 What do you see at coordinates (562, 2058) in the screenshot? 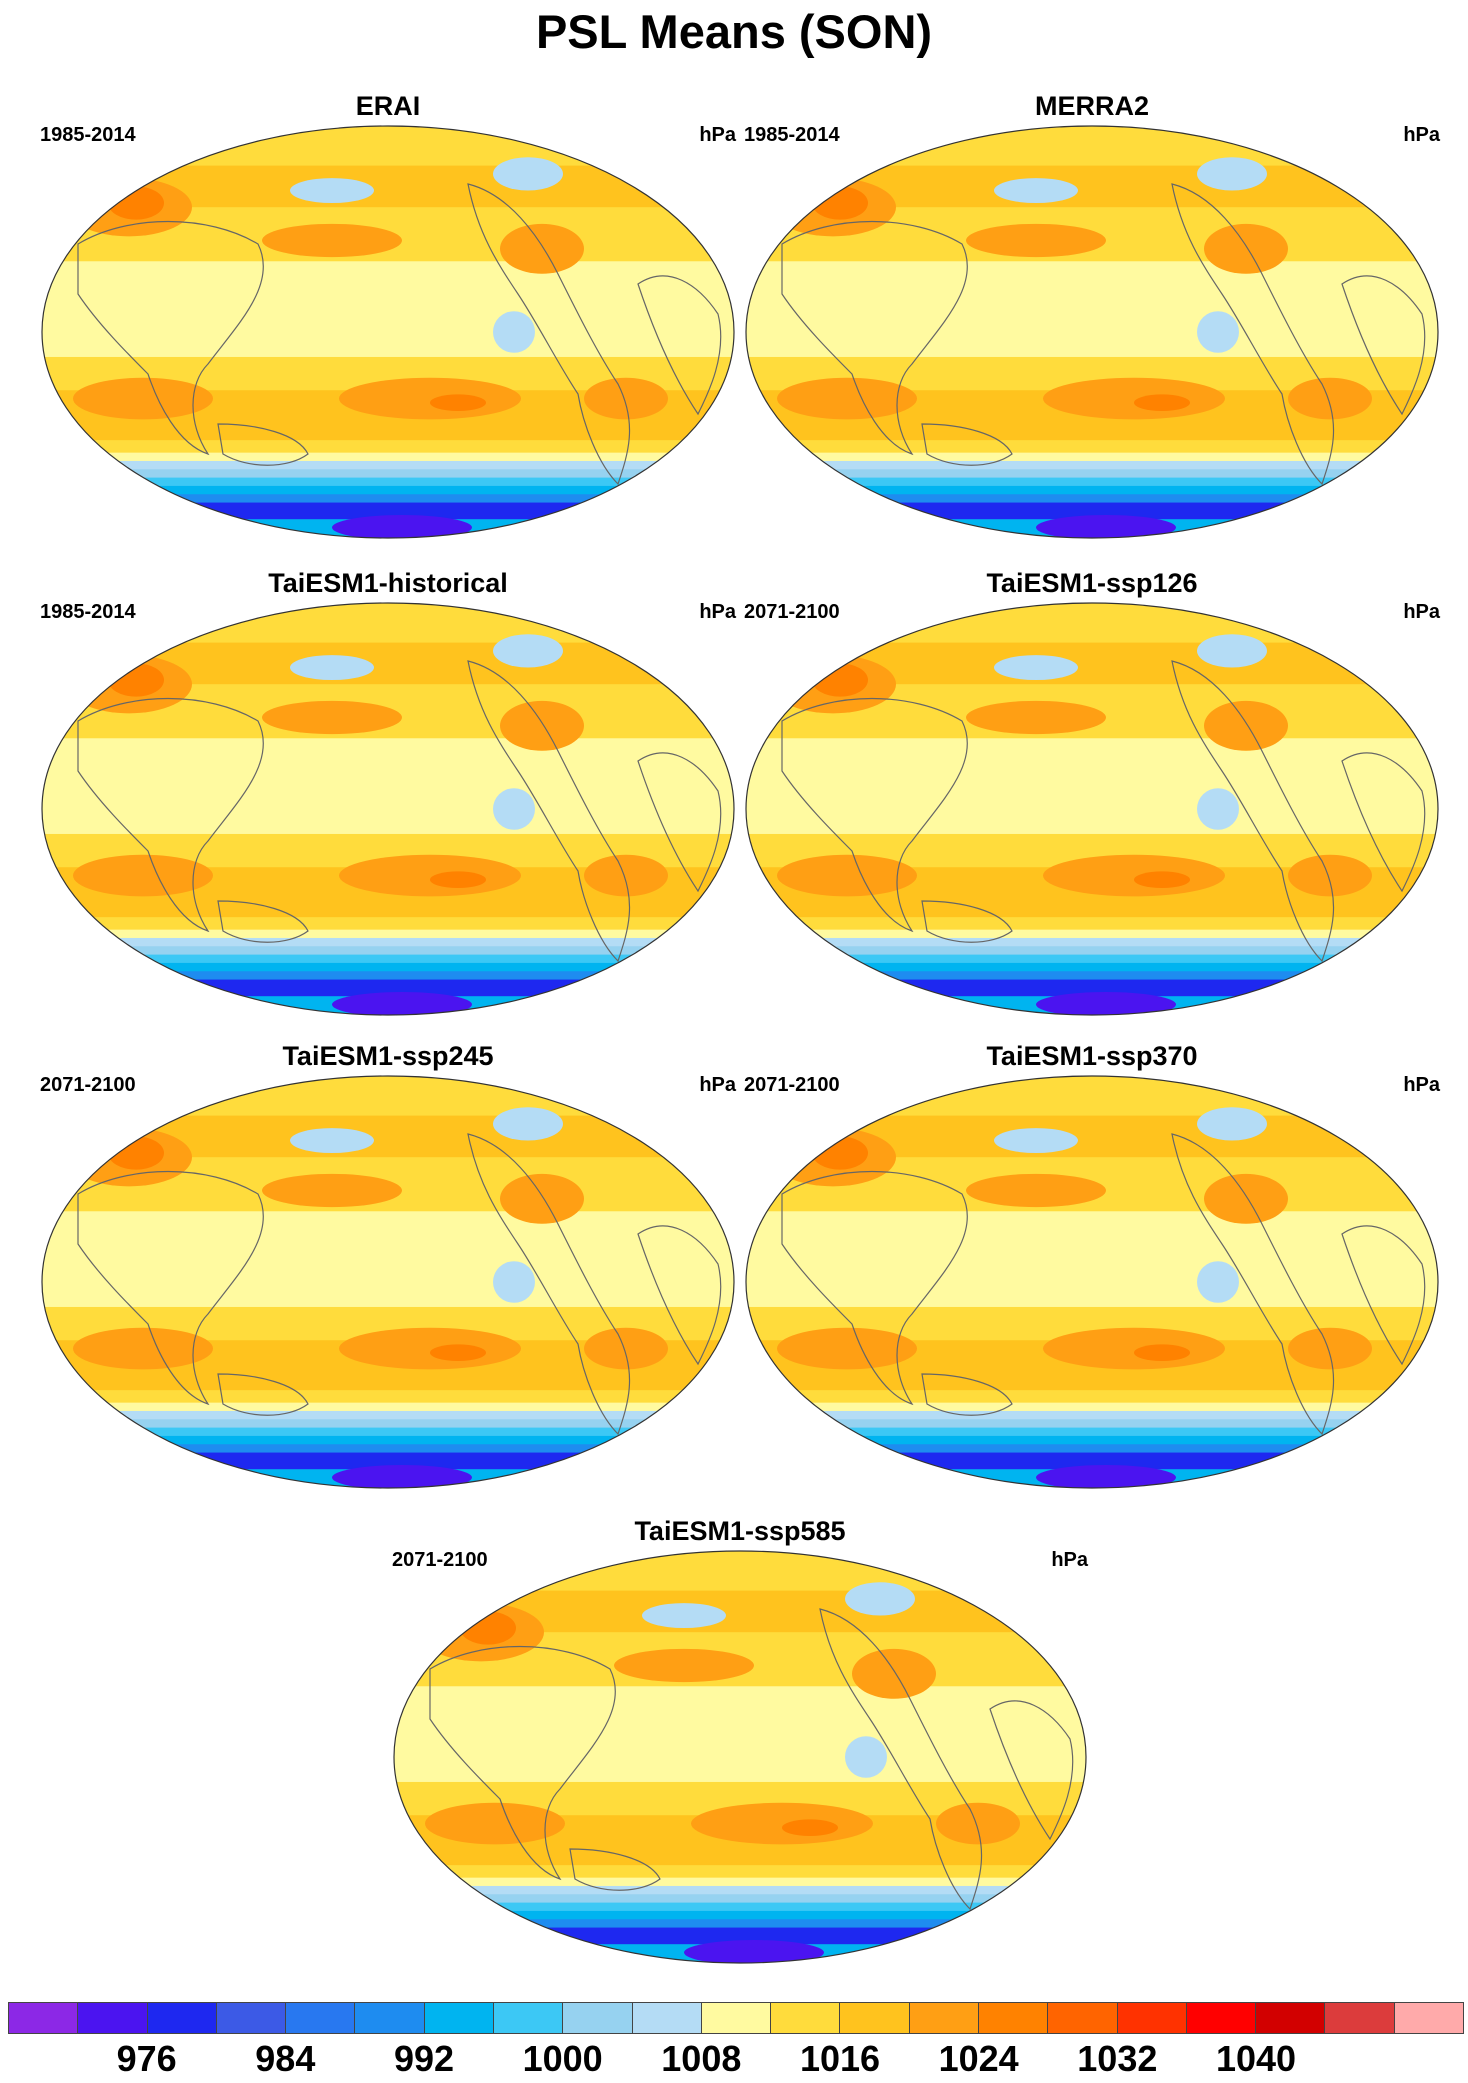
I see `colorbar-tick-label: 1000` at bounding box center [562, 2058].